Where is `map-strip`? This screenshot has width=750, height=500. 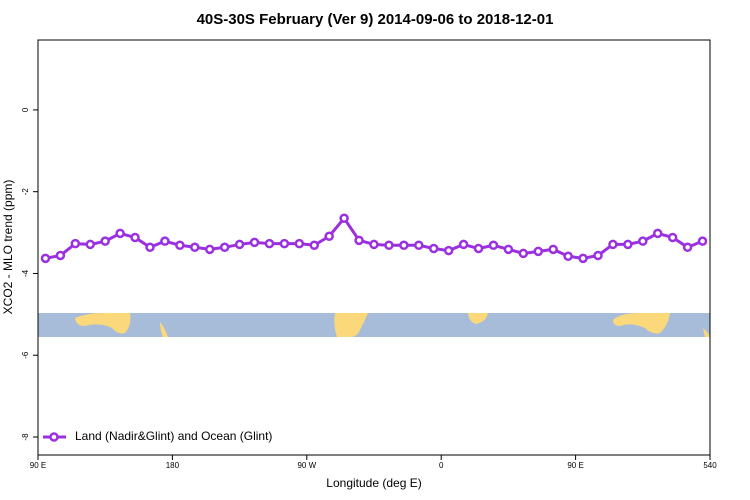 map-strip is located at coordinates (374, 324).